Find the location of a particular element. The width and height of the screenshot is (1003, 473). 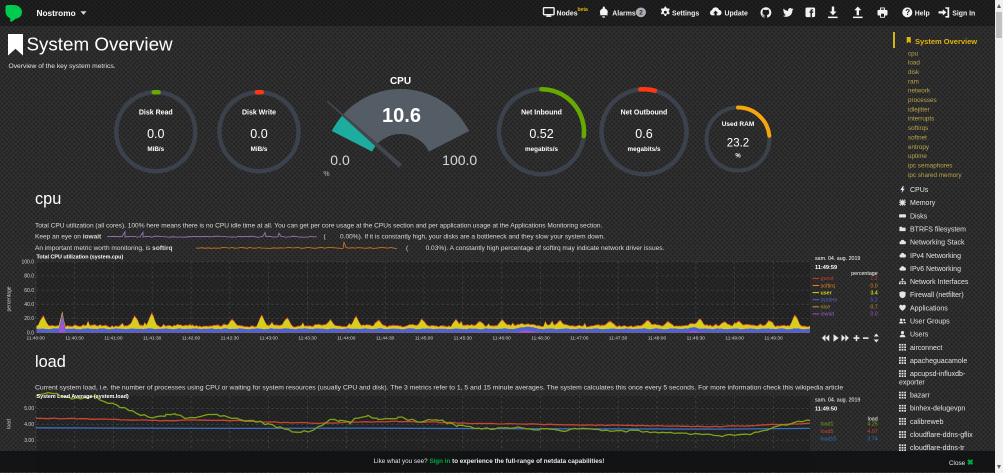

svg-text: Used RAM is located at coordinates (738, 124).